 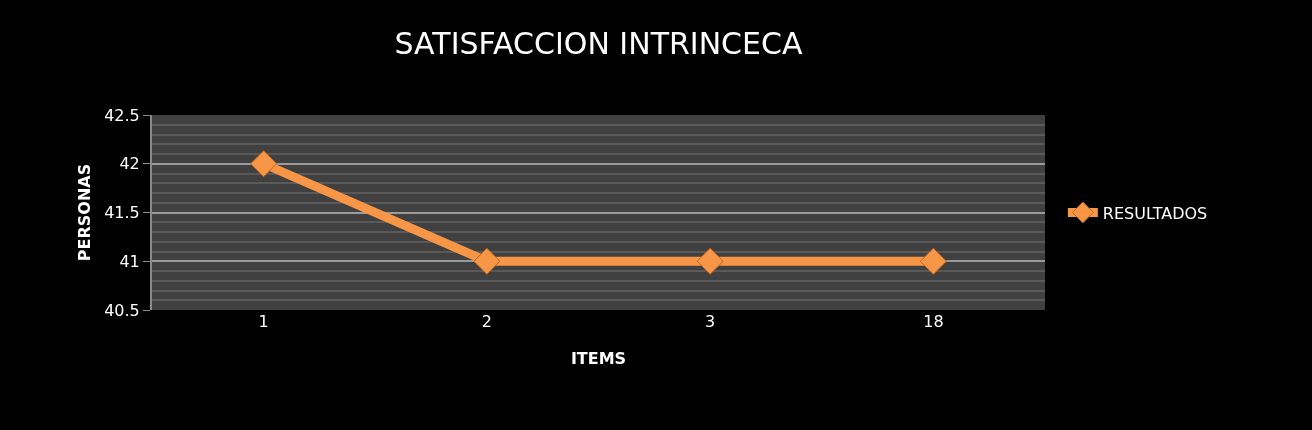 What do you see at coordinates (129, 164) in the screenshot?
I see `y-tick-label: 42` at bounding box center [129, 164].